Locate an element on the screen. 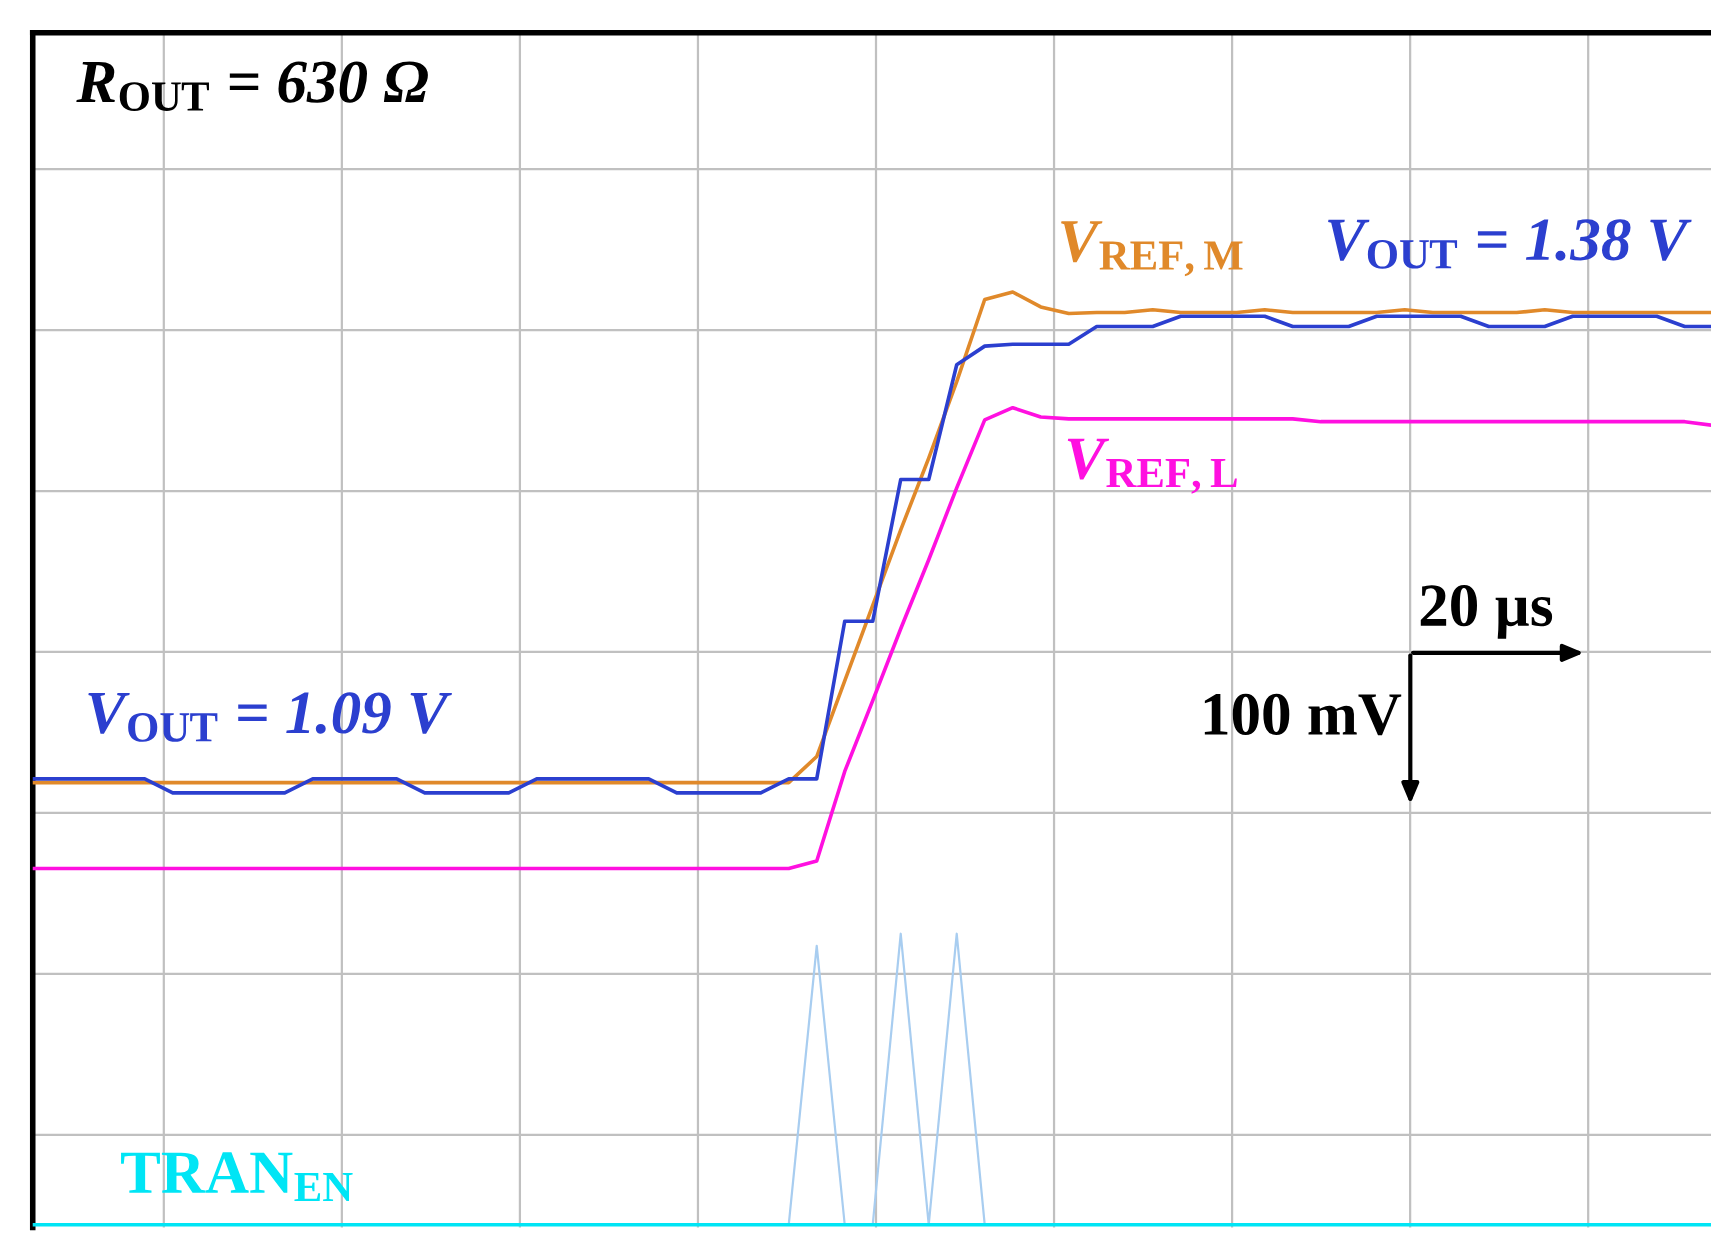  text: V$_{OUT}$ = 1.38 V is located at coordinates (1510, 244).